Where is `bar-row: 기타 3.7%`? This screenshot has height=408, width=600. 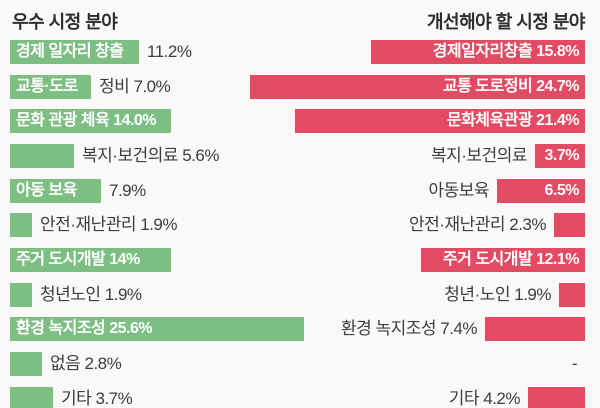
bar-row: 기타 3.7% is located at coordinates (300, 397).